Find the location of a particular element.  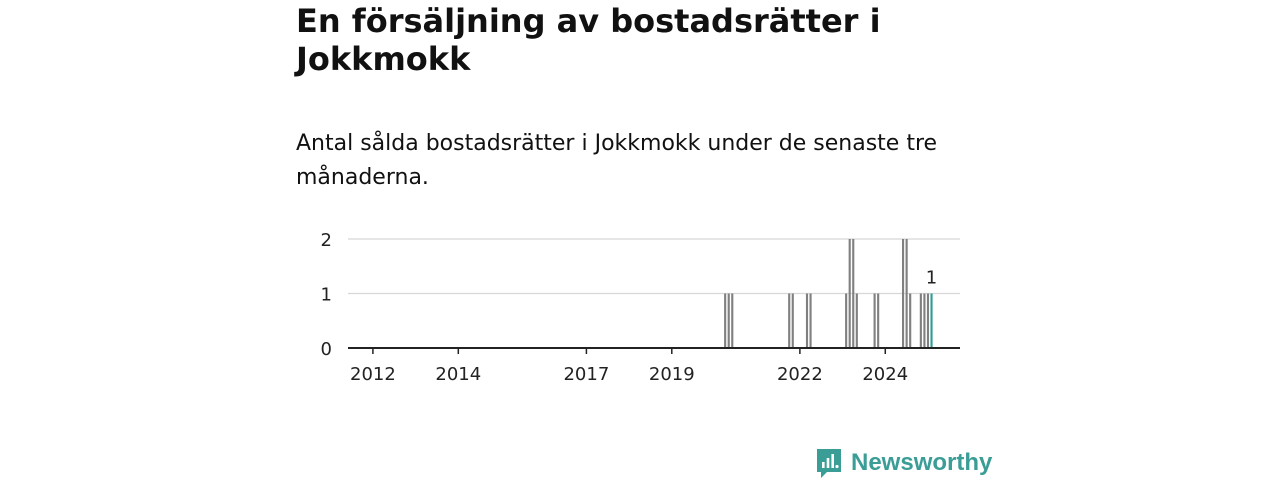

newsworthy-brand: Newsworthy is located at coordinates (903, 463).